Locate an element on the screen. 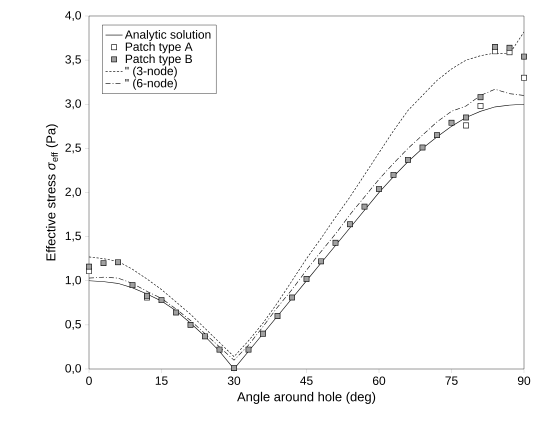  y-tick-label: 0,5 is located at coordinates (73, 325).